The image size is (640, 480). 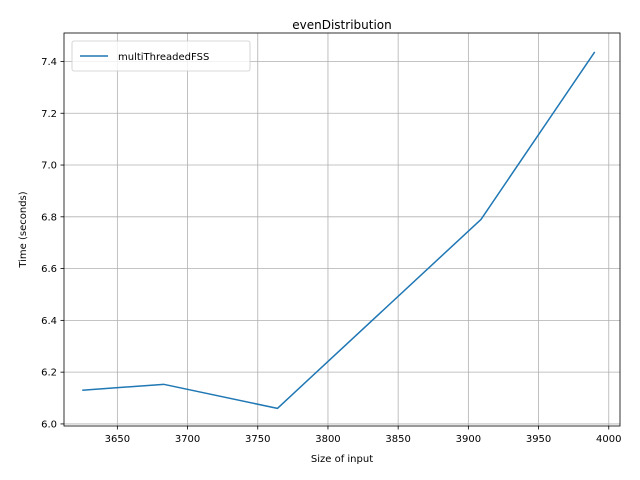 I want to click on legend-label: multiThreadedFSS, so click(x=163, y=57).